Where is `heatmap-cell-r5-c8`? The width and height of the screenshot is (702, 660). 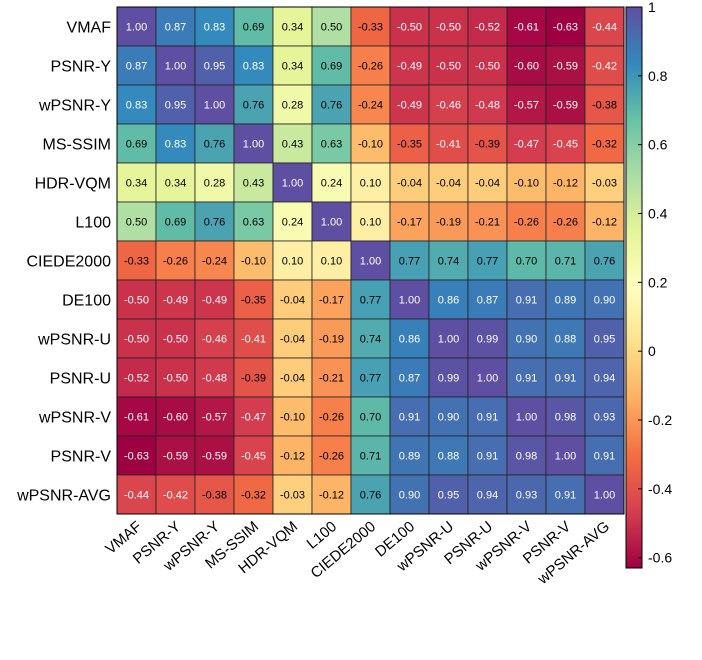 heatmap-cell-r5-c8 is located at coordinates (448, 221).